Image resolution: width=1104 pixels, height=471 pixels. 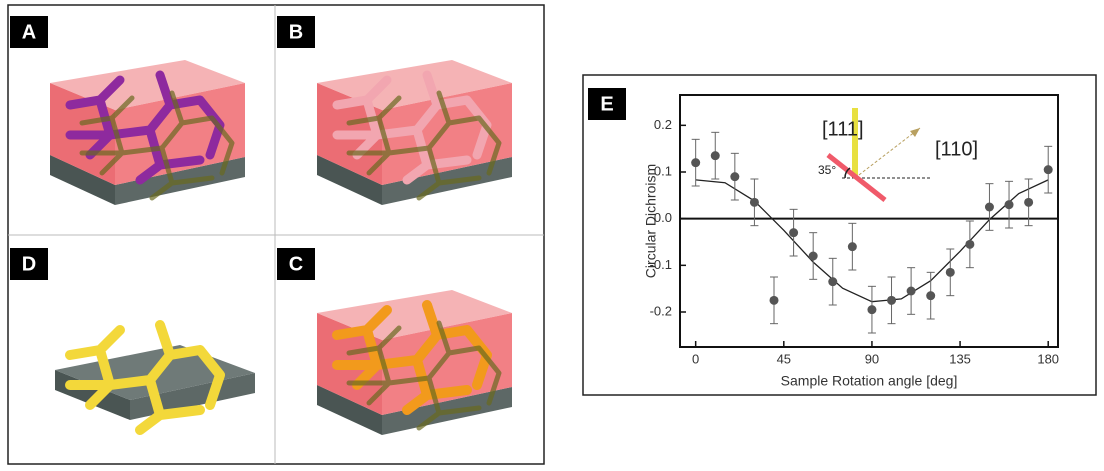 What do you see at coordinates (414, 132) in the screenshot?
I see `render-b` at bounding box center [414, 132].